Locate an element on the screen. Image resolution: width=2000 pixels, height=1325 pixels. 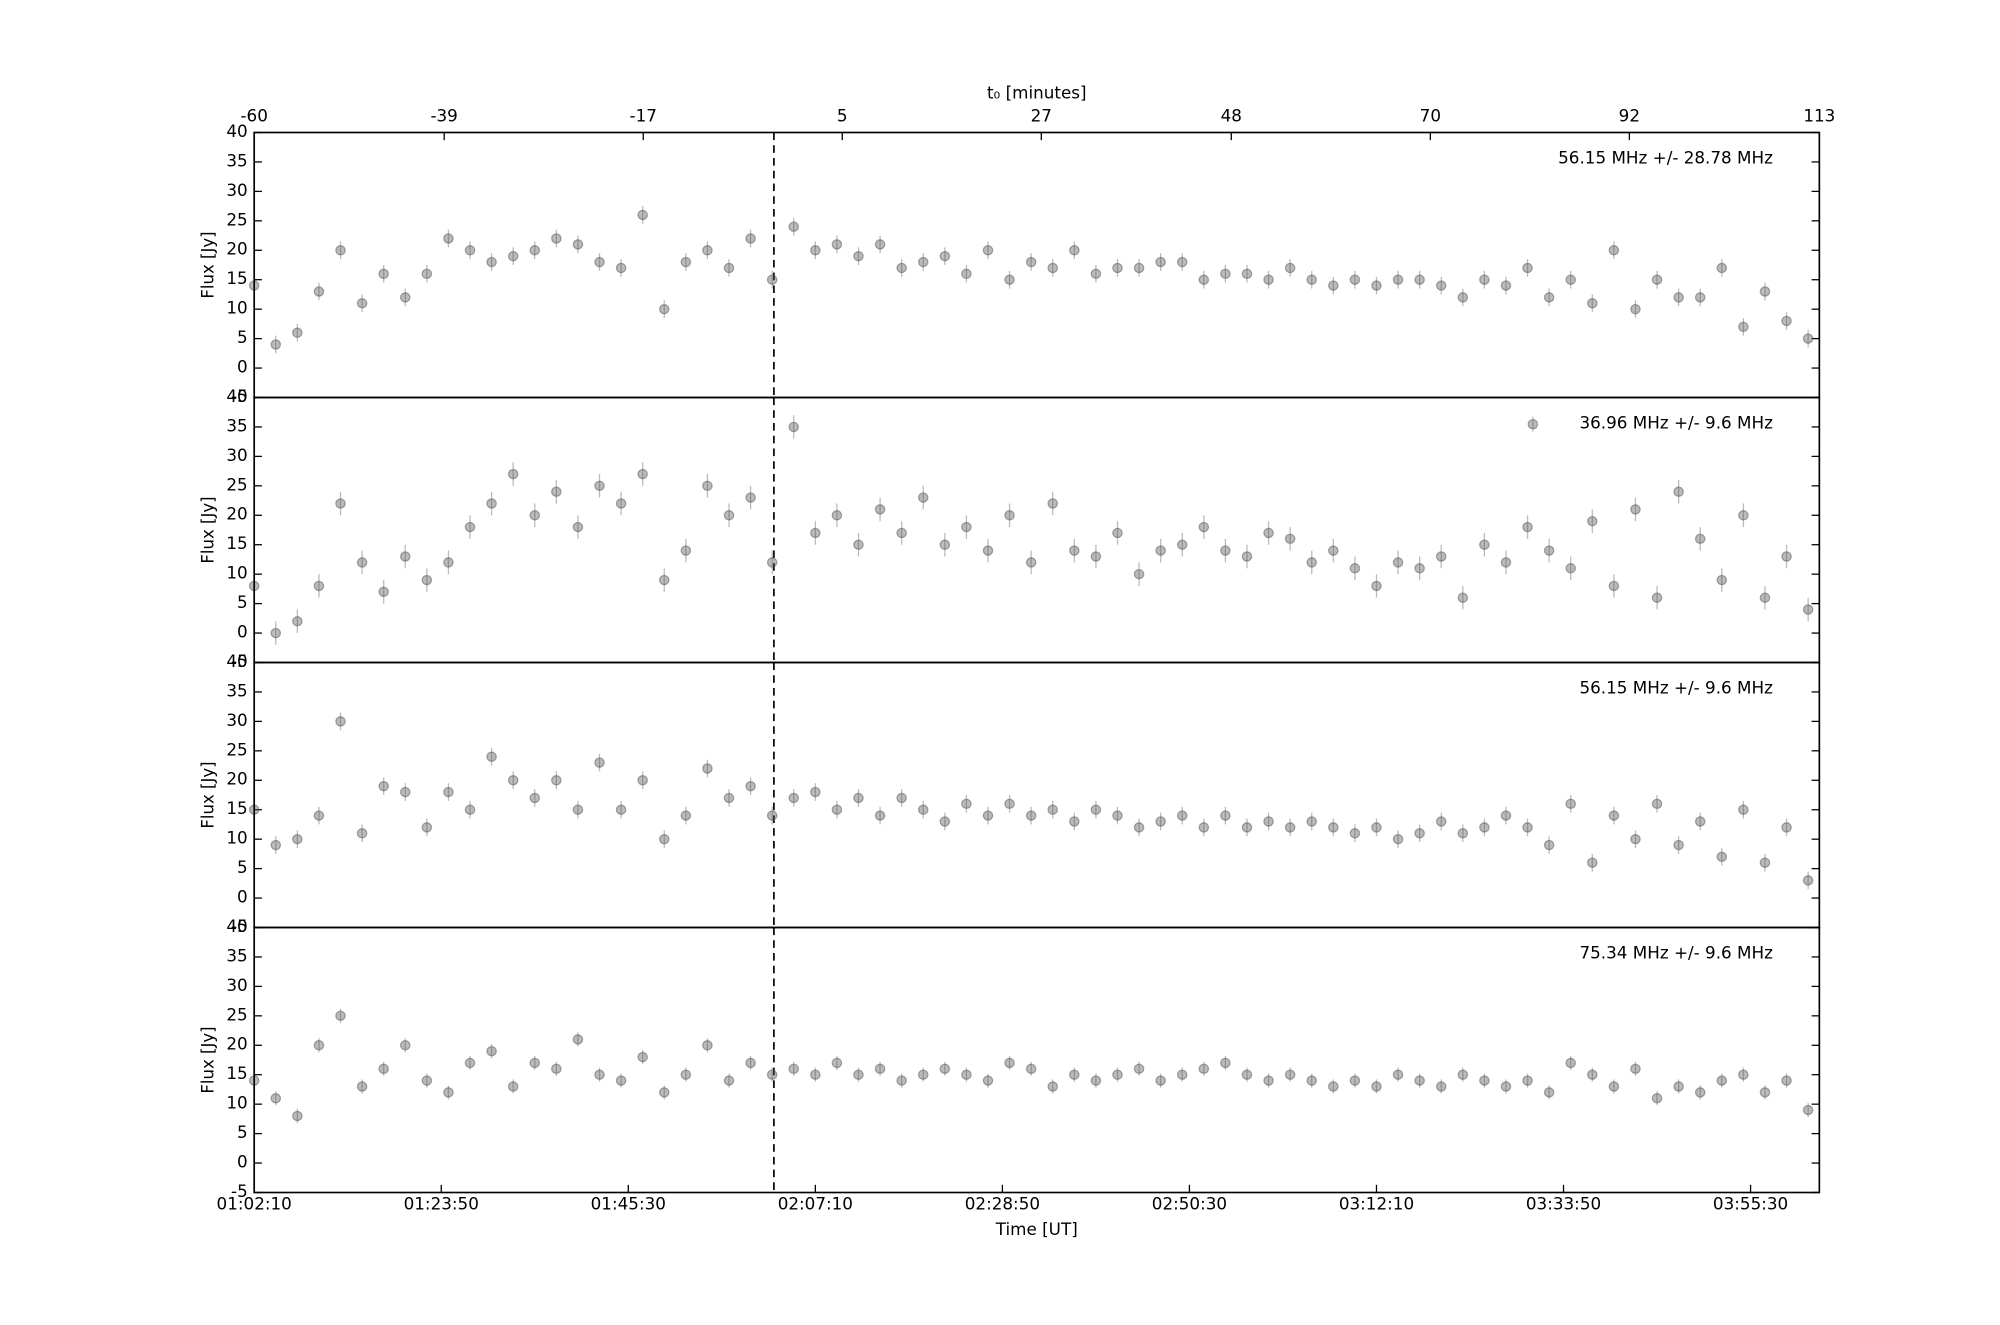
legend-label: 75.34 MHz +/- 9.6 MHz is located at coordinates (1676, 953).